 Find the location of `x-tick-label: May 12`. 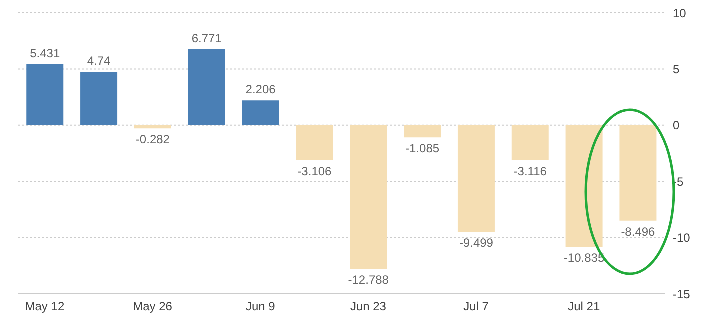

x-tick-label: May 12 is located at coordinates (45, 307).